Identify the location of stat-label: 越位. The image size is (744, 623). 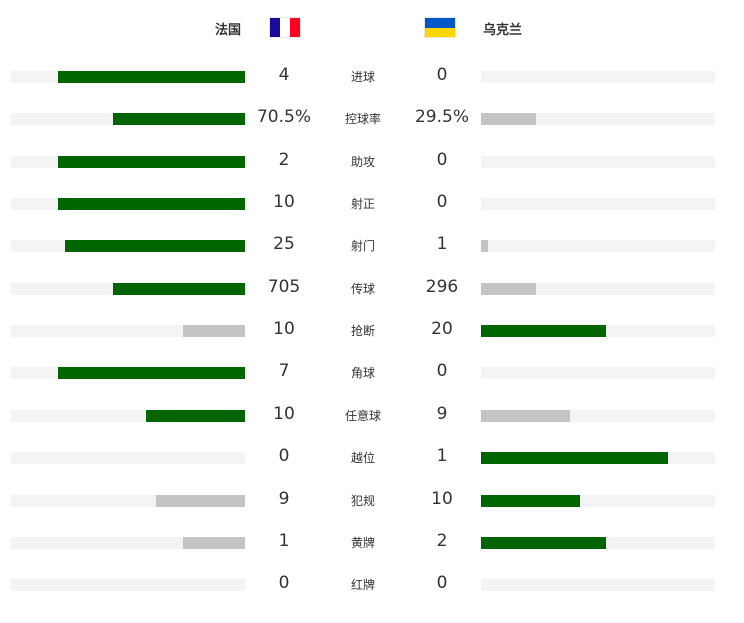
(362, 458).